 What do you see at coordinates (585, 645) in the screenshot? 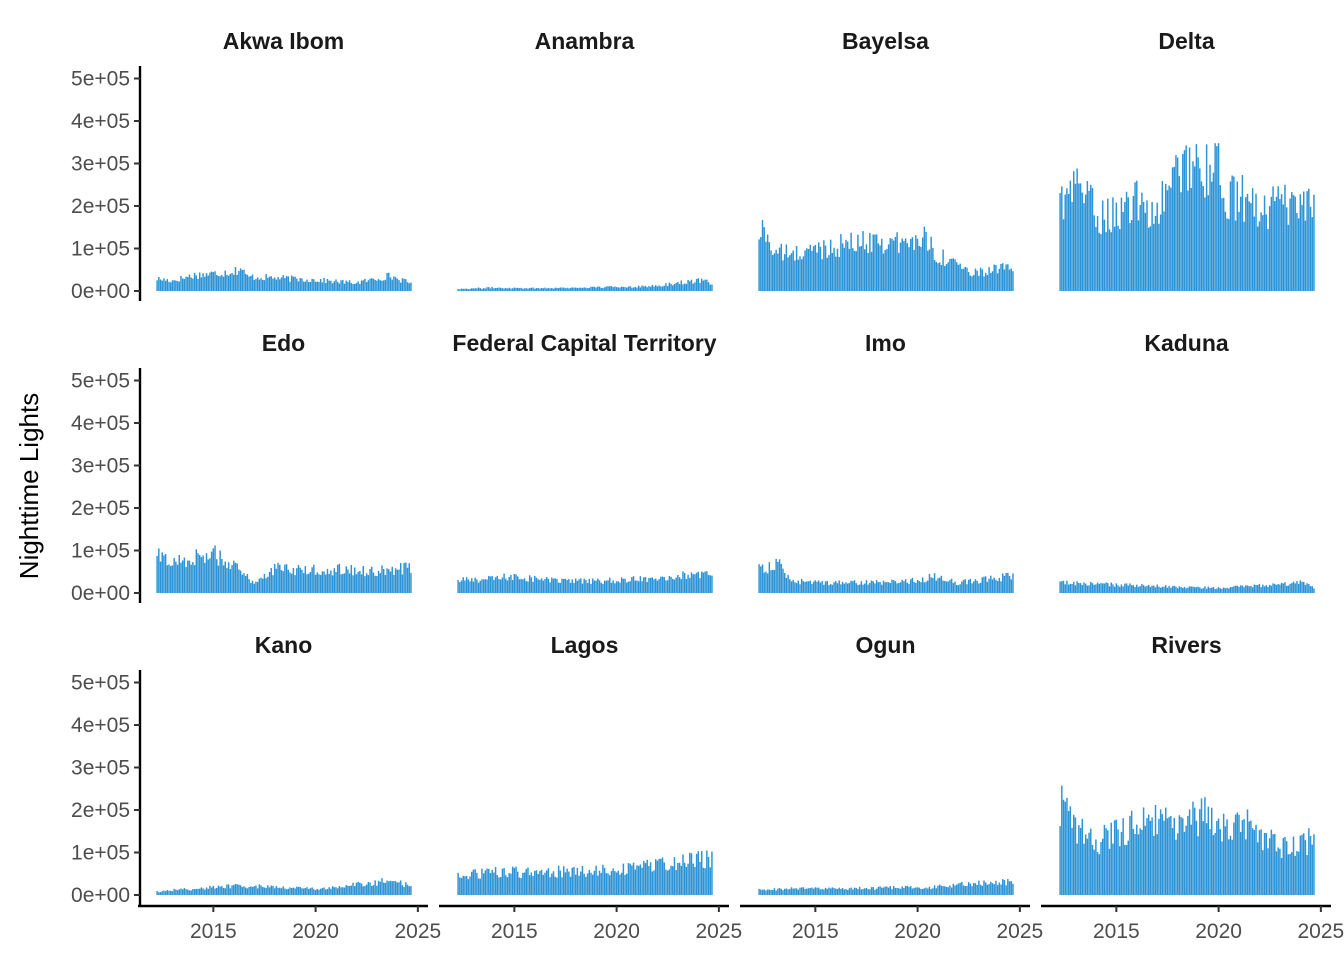
I see `facet-title: Lagos` at bounding box center [585, 645].